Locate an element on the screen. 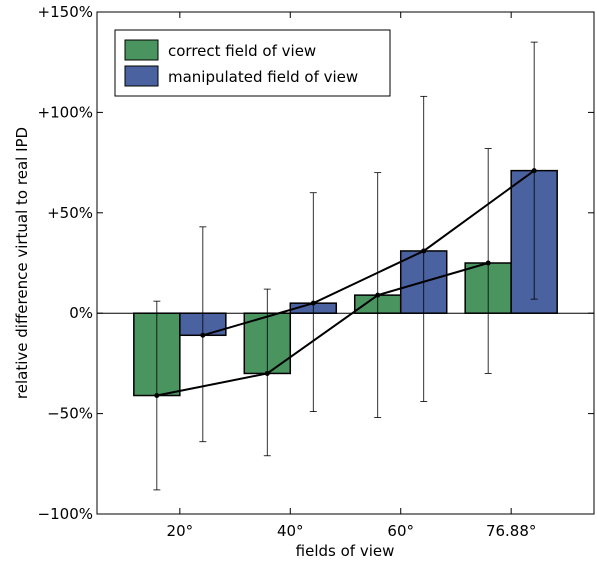  y-tick-label-4: +100% is located at coordinates (65, 112).